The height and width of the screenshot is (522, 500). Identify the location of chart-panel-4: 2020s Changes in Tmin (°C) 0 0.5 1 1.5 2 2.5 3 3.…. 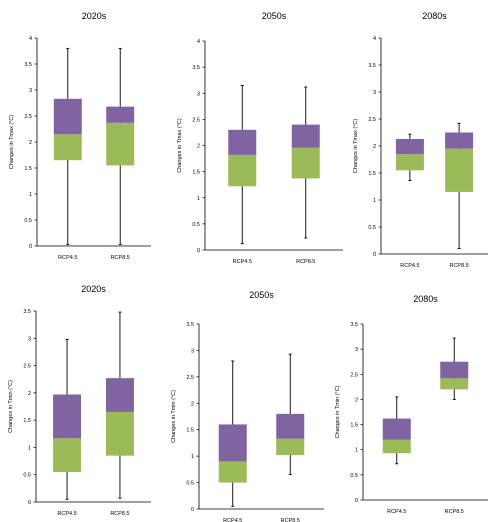
(79, 400).